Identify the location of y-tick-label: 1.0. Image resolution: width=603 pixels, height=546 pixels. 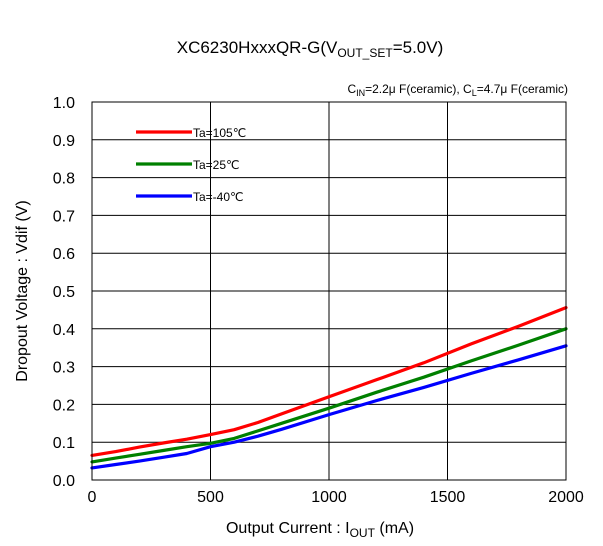
(64, 103).